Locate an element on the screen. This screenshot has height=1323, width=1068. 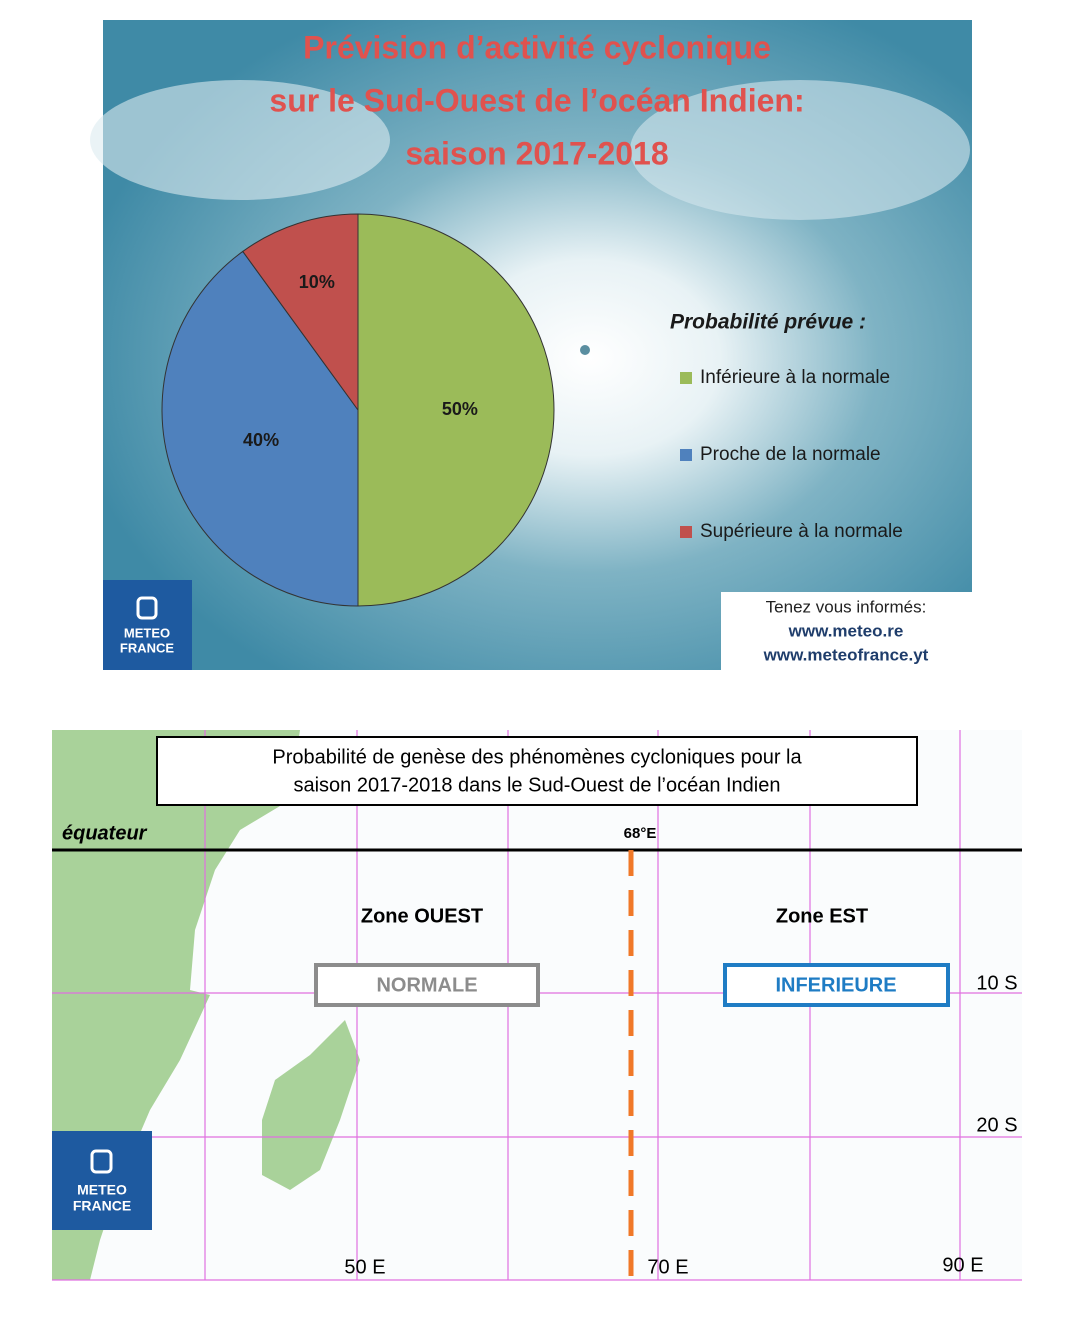
map-title-box is located at coordinates (537, 771).